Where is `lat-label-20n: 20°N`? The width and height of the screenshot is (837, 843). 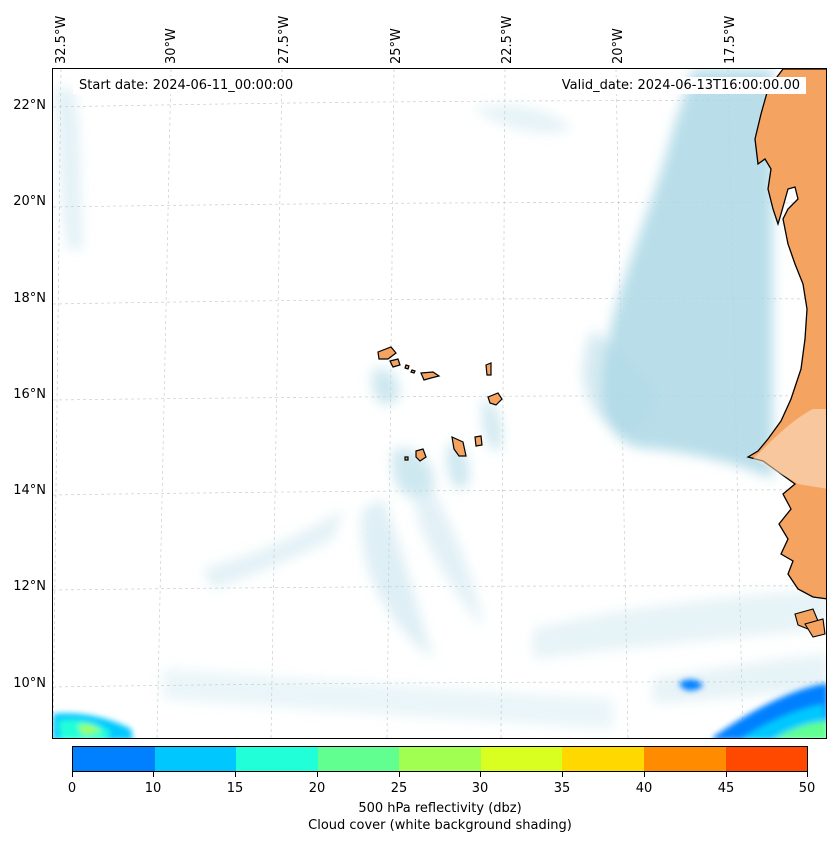 lat-label-20n: 20°N is located at coordinates (29, 201).